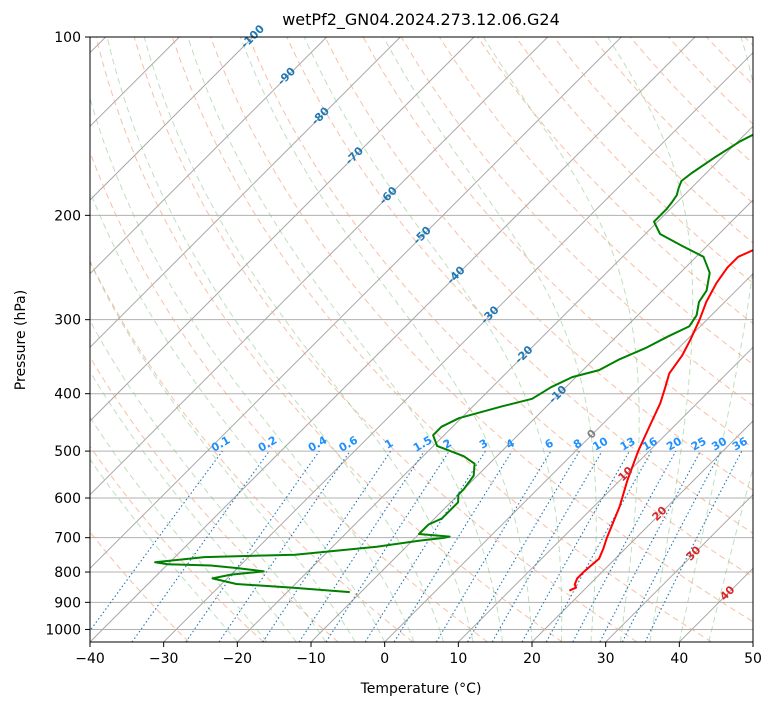  I want to click on y-tick-label: 600, so click(67, 499).